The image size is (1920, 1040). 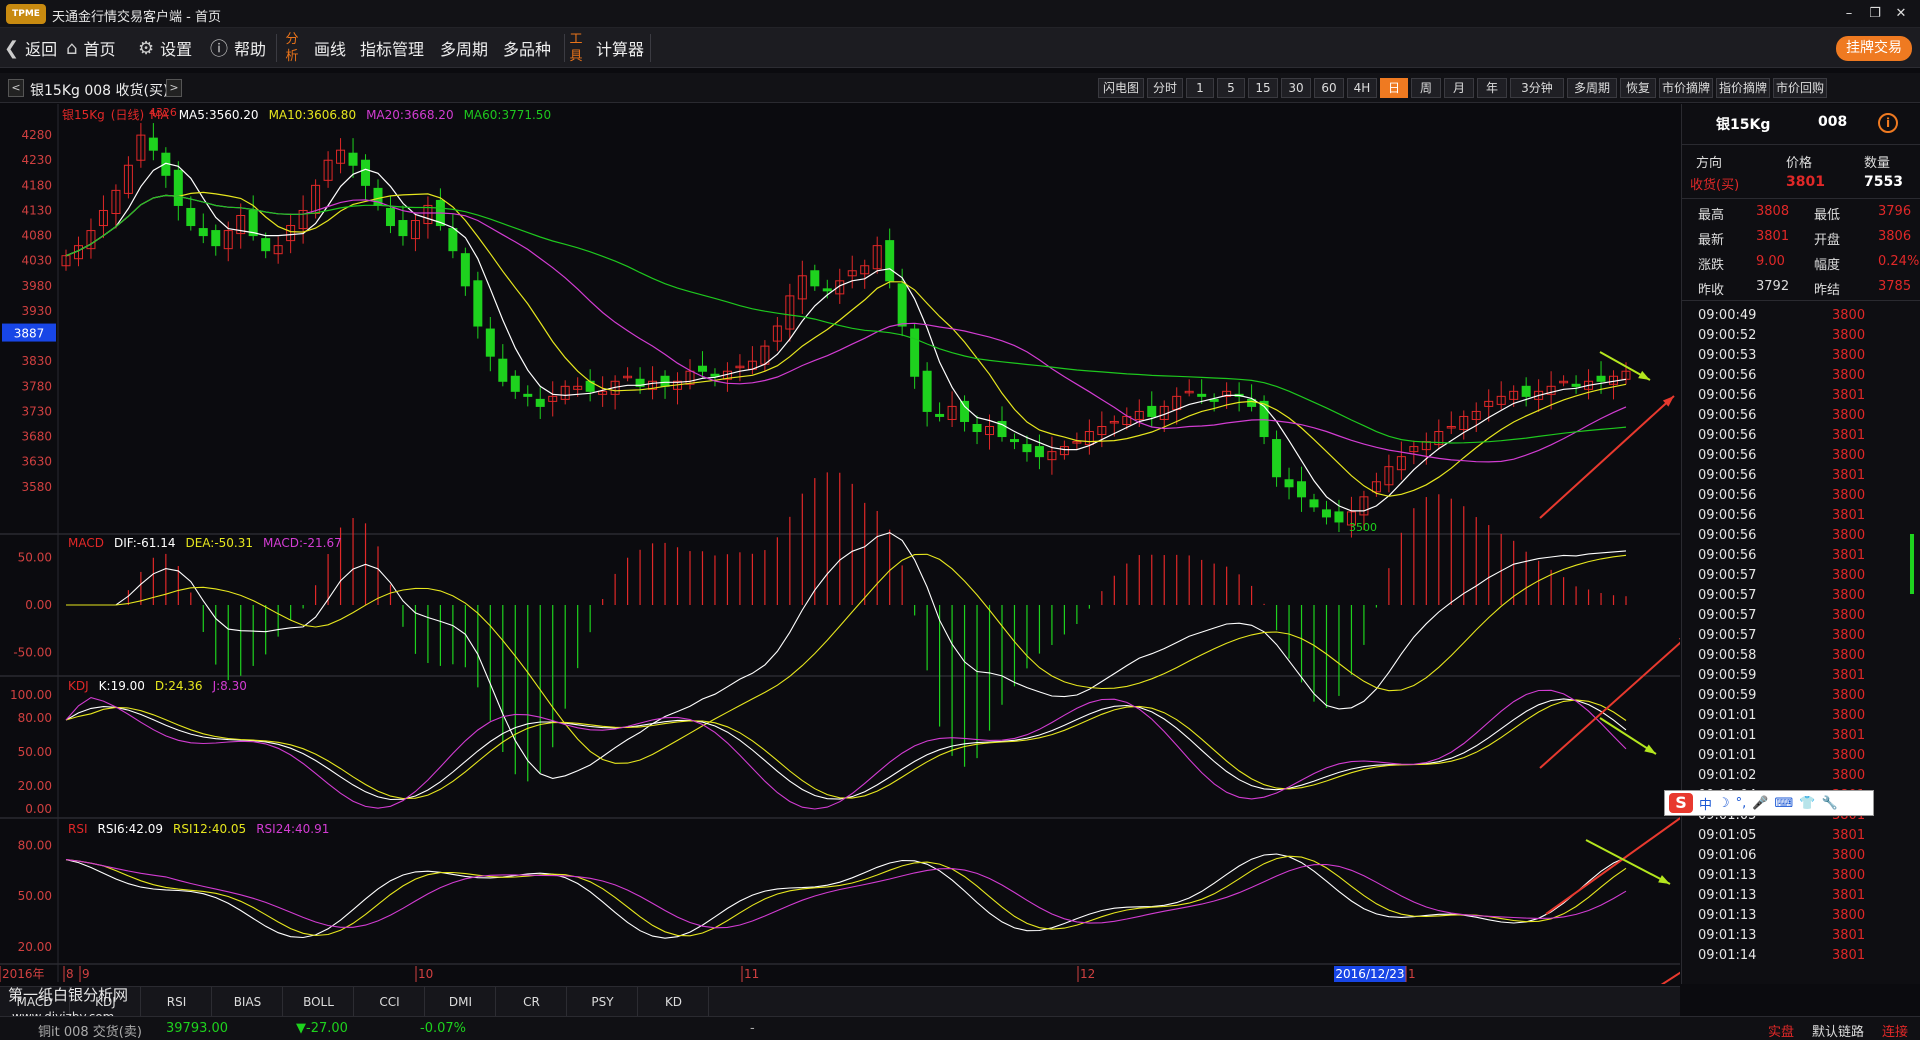 What do you see at coordinates (1760, 803) in the screenshot?
I see `mic-icon: 🎤` at bounding box center [1760, 803].